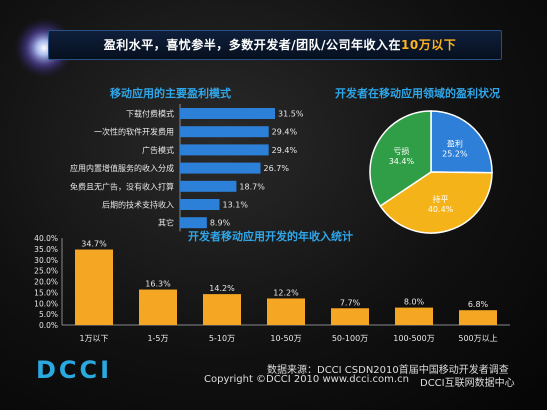  I want to click on hbar-category-label: 下载付费模式, so click(150, 114).